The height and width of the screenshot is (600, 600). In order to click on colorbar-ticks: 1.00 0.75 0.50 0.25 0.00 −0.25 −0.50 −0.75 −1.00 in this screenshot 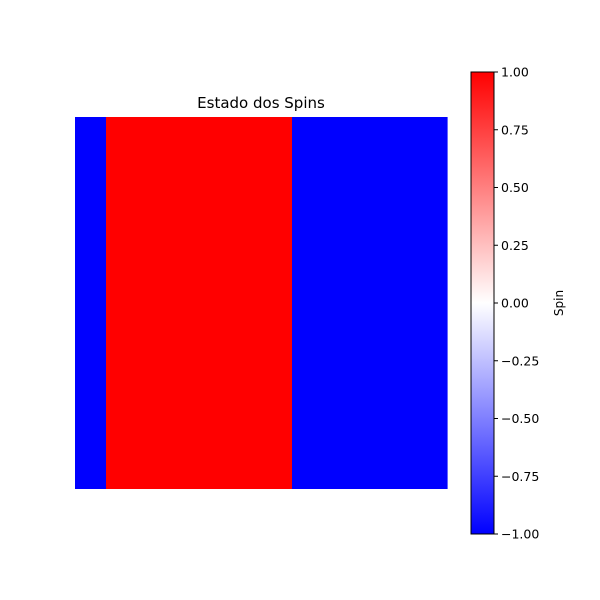, I will do `click(516, 303)`.